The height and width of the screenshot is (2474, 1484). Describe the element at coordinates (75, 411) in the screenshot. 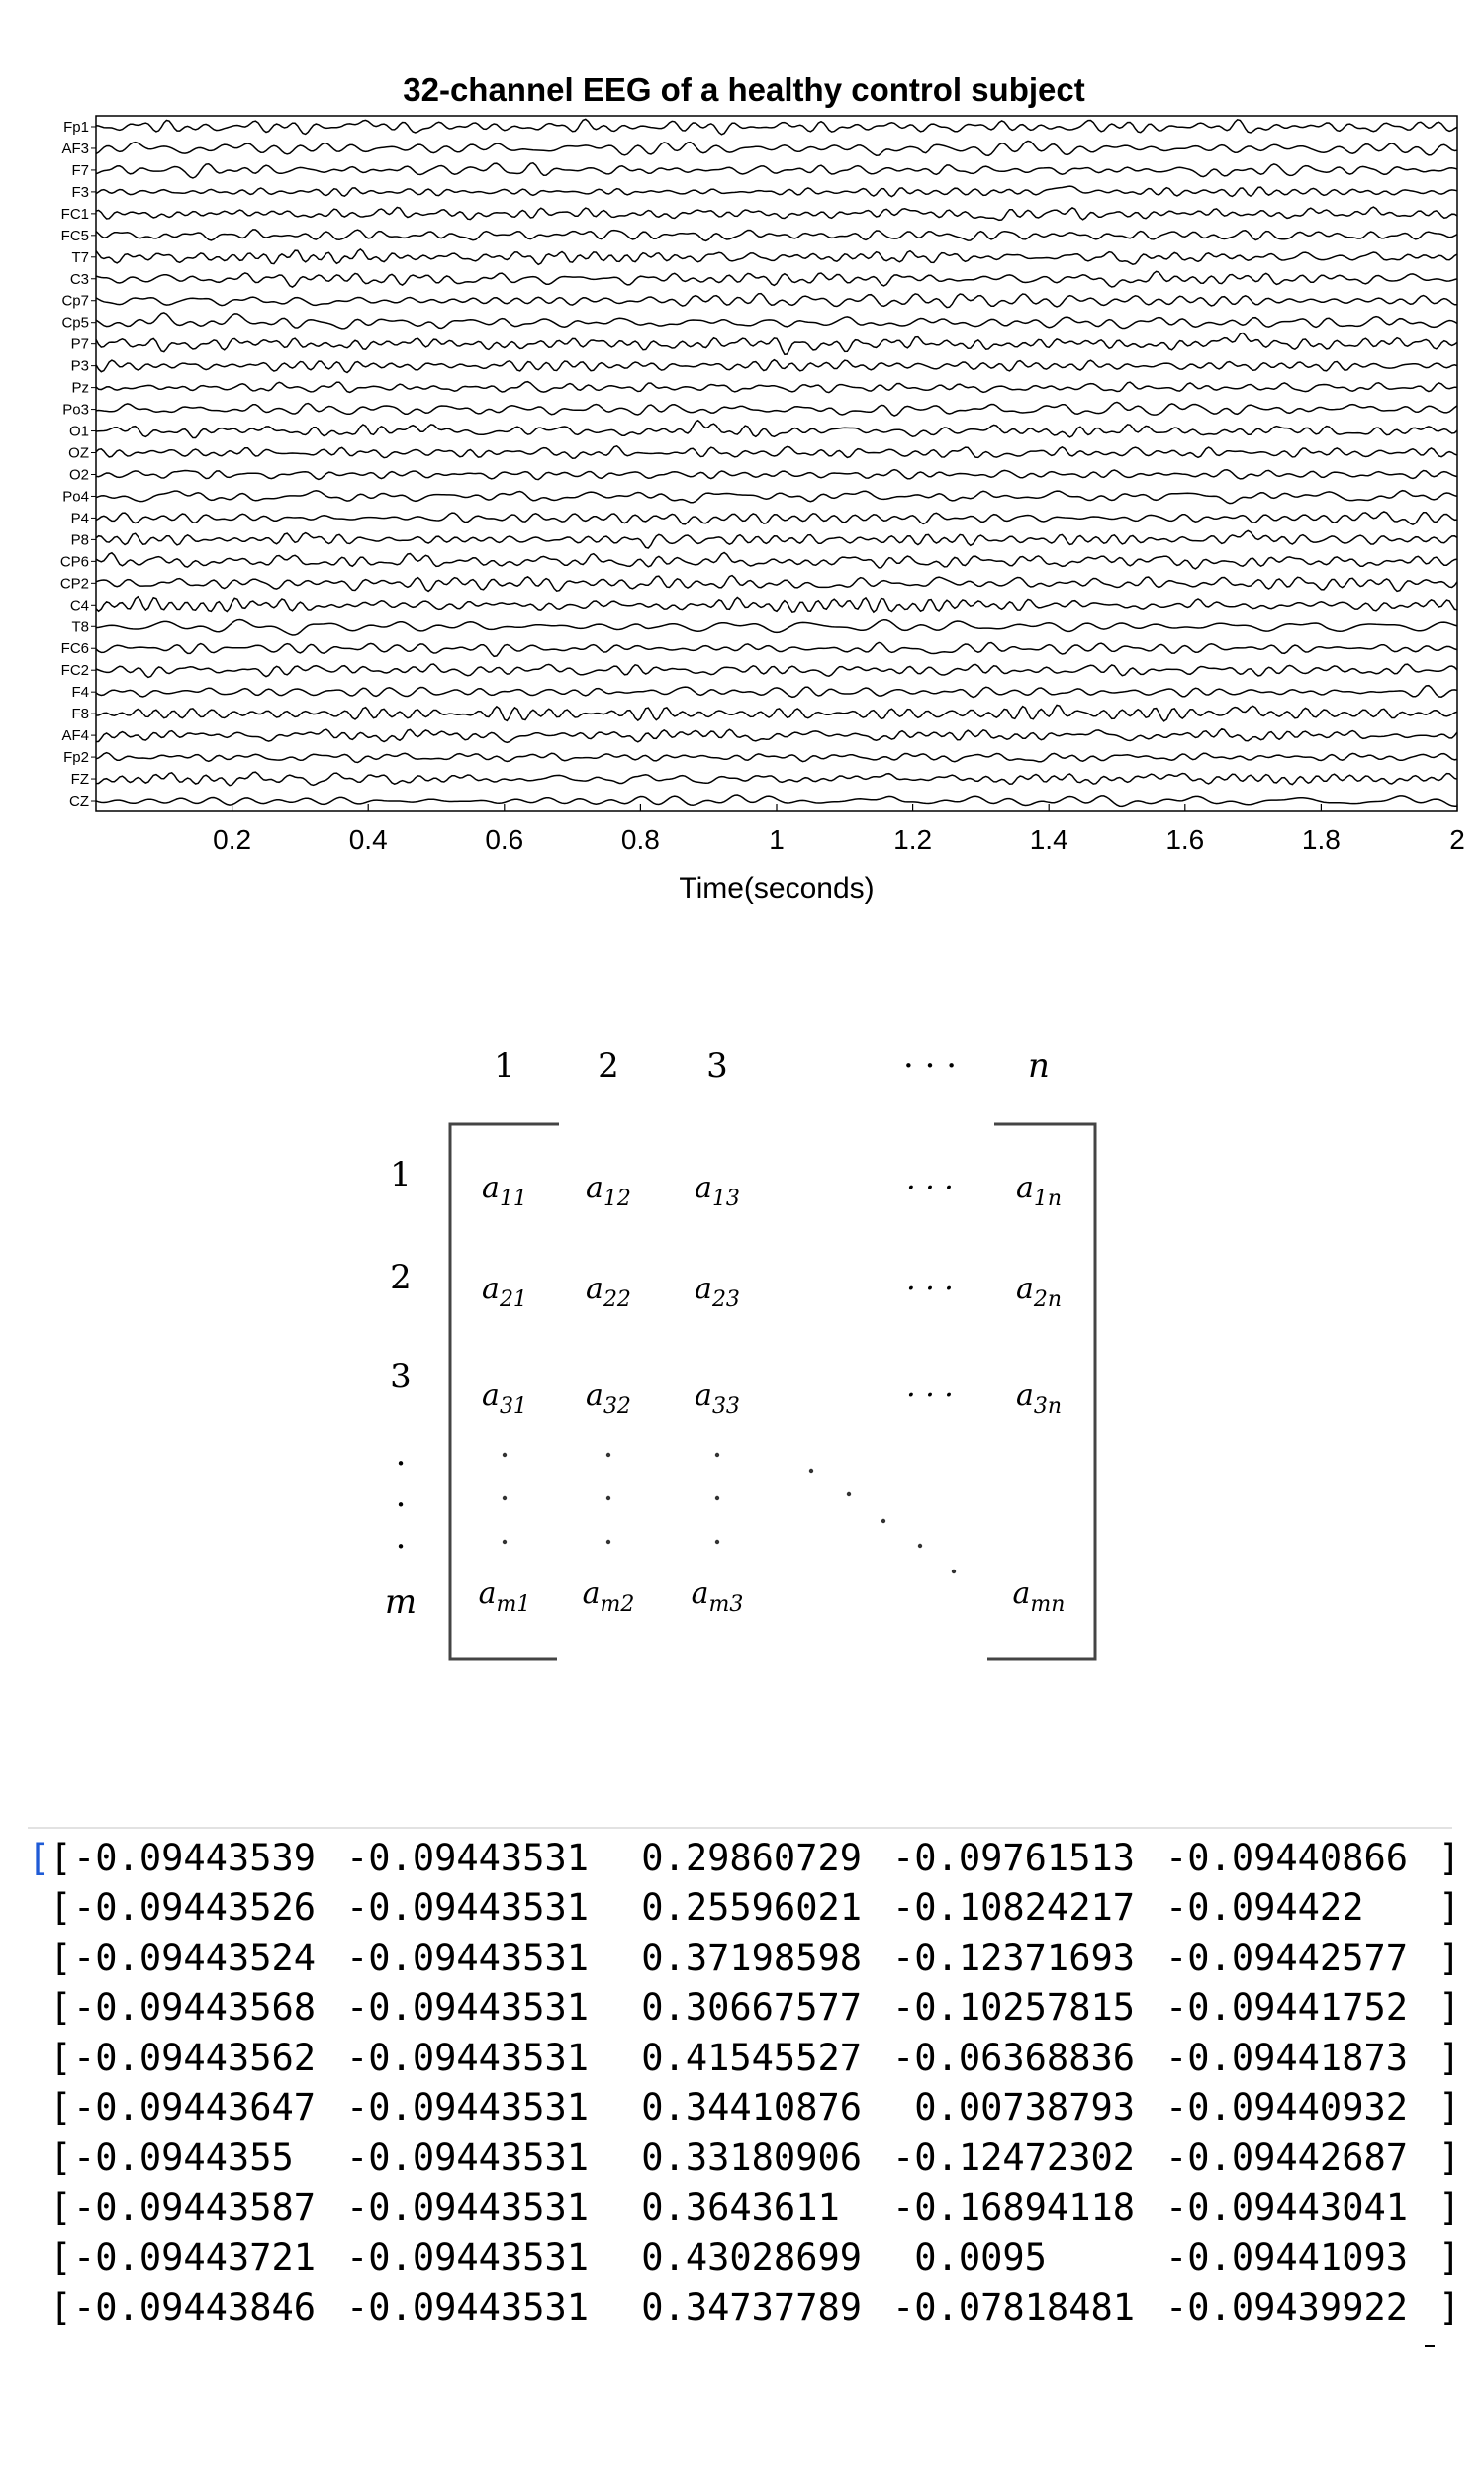

I see `channel-label-po3: Po3` at that location.